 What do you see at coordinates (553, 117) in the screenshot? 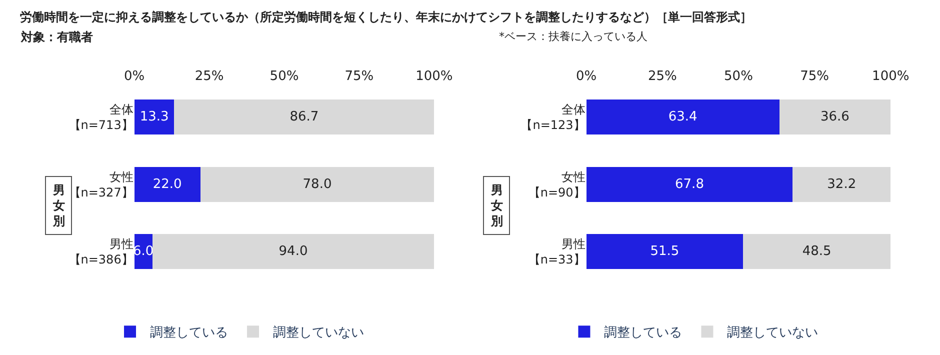
I see `y-tick-label: 全体【n=123】` at bounding box center [553, 117].